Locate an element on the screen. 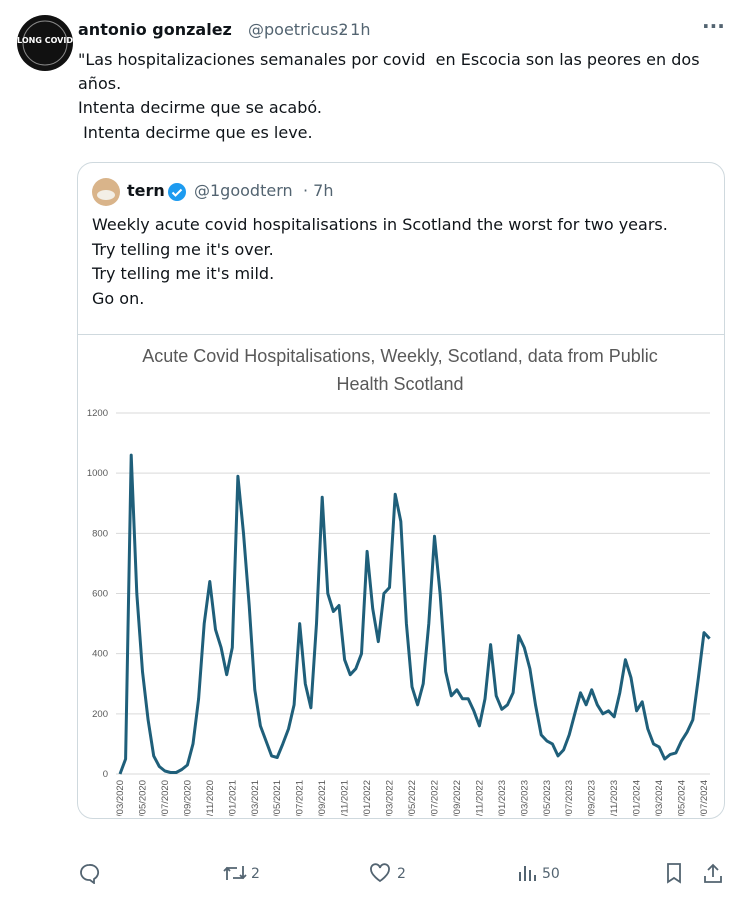 This screenshot has width=748, height=900. y-tick-label: 200 is located at coordinates (100, 714).